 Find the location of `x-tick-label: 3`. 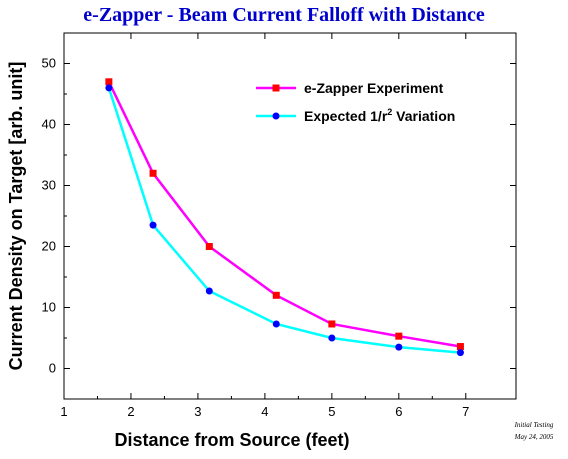

x-tick-label: 3 is located at coordinates (197, 411).